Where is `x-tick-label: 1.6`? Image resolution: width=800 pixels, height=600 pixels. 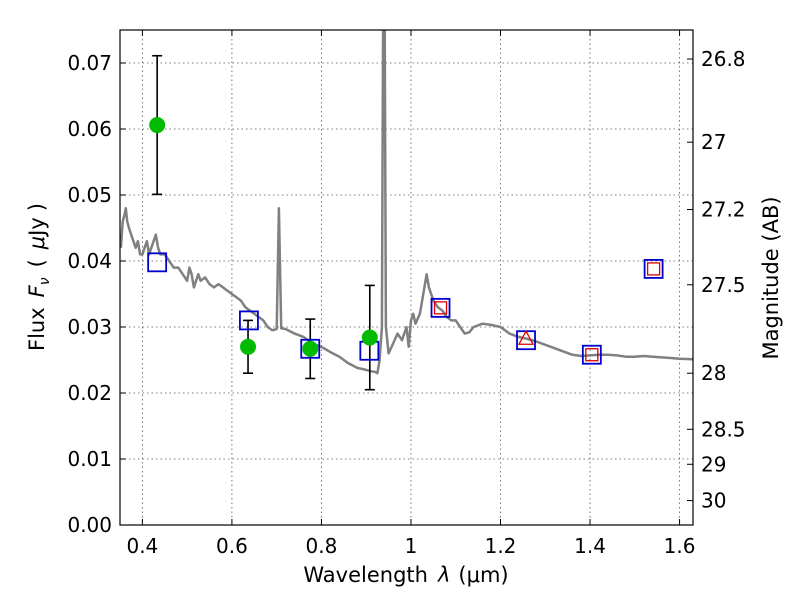
x-tick-label: 1.6 is located at coordinates (680, 546).